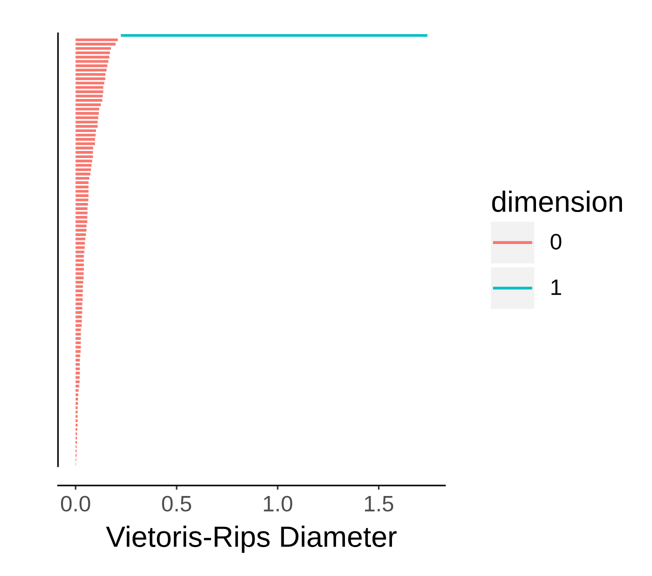 This screenshot has width=652, height=576. Describe the element at coordinates (75, 504) in the screenshot. I see `x-tick-label: 0.0` at that location.